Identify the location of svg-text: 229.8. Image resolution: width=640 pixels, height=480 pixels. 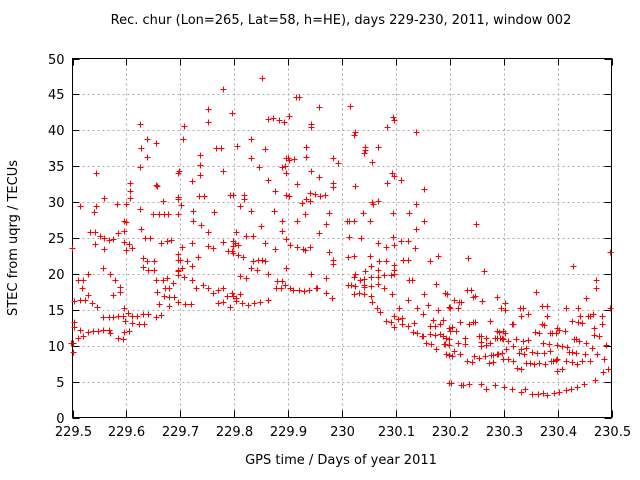
(234, 432).